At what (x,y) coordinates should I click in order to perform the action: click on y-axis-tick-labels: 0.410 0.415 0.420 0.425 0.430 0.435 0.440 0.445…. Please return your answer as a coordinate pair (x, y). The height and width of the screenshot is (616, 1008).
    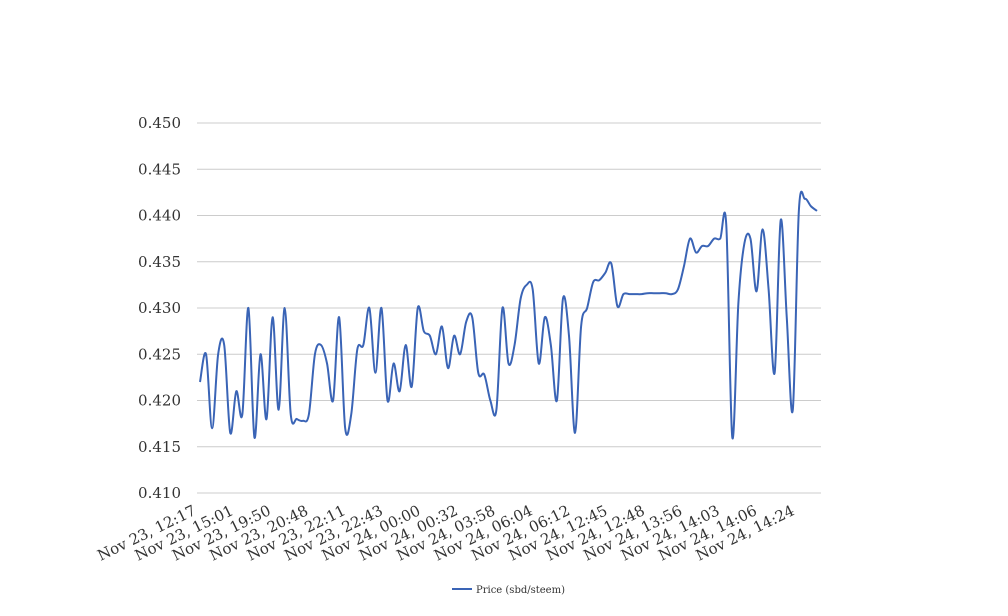
    Looking at the image, I should click on (159, 308).